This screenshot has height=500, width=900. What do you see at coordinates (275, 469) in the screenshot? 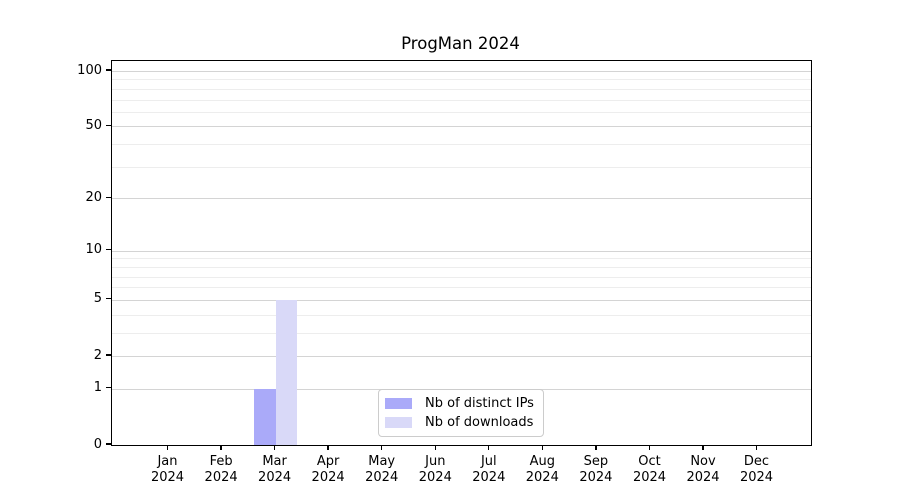
I see `x-tick-label-mar-2024: Mar 2024` at bounding box center [275, 469].